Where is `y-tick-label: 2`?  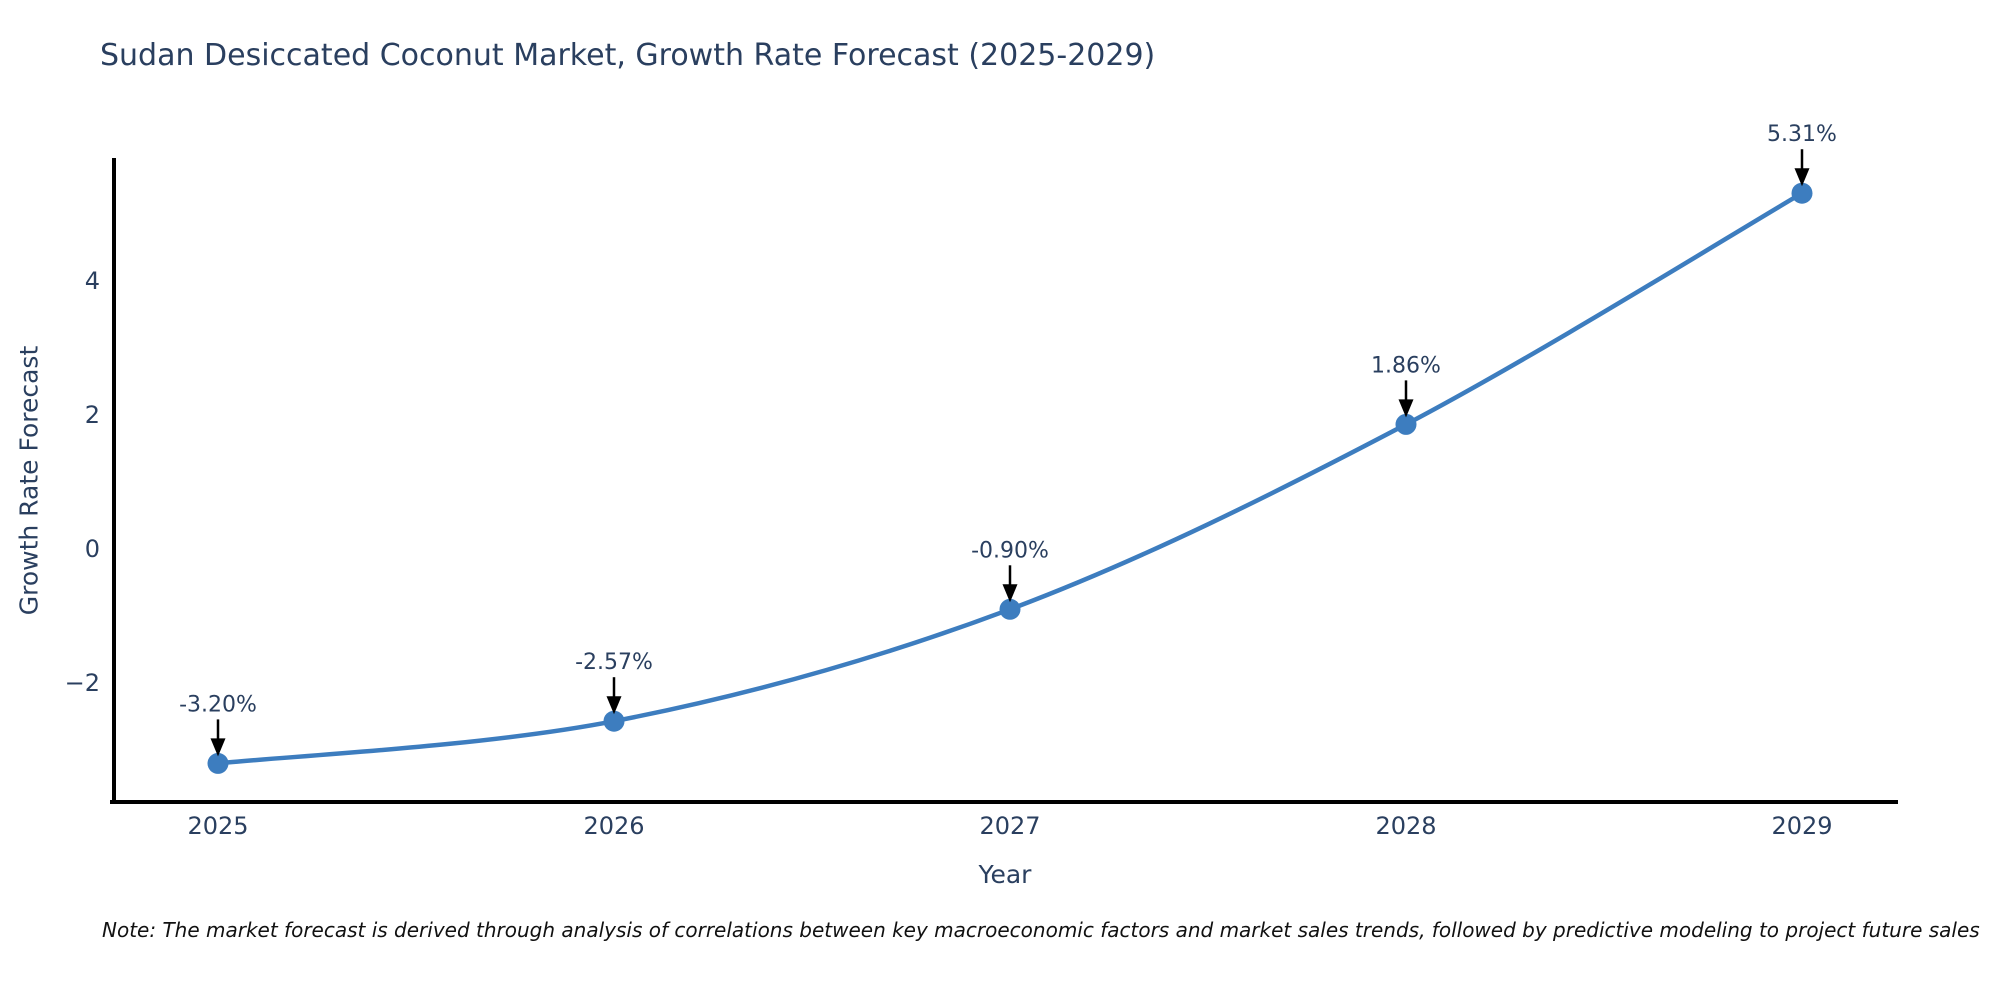
y-tick-label: 2 is located at coordinates (92, 415).